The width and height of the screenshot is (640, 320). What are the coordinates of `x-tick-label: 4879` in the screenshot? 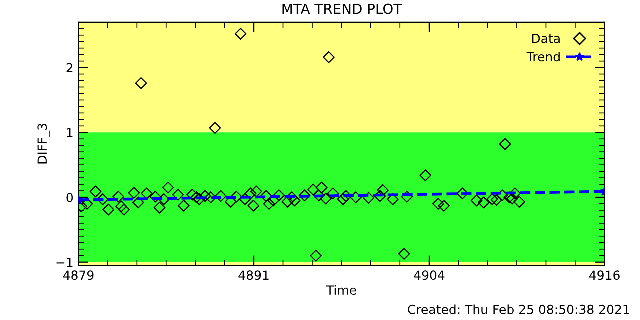 It's located at (78, 275).